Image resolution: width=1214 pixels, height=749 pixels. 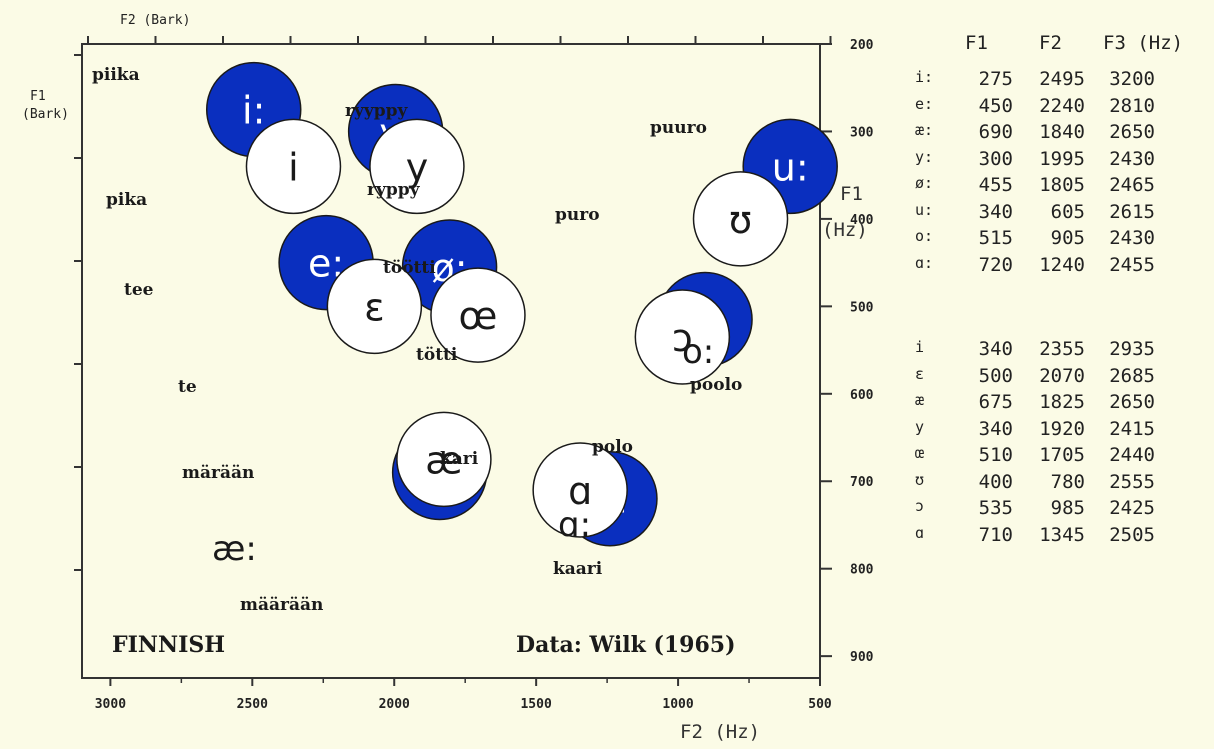 What do you see at coordinates (1062, 349) in the screenshot?
I see `row-f2: 2355` at bounding box center [1062, 349].